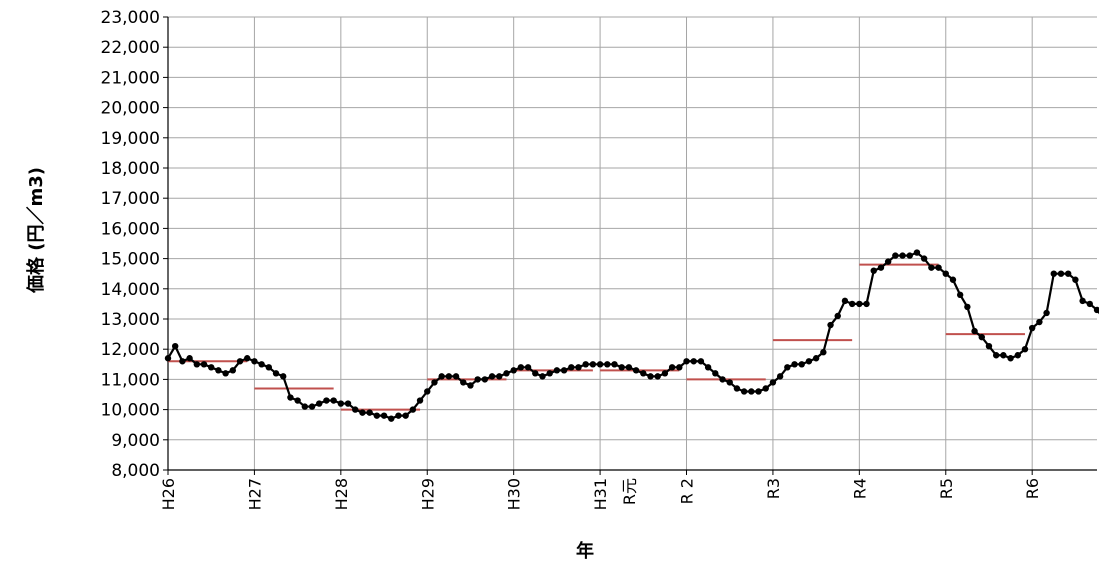 Image resolution: width=1099 pixels, height=567 pixels. What do you see at coordinates (254, 494) in the screenshot?
I see `x-tick-label: H27` at bounding box center [254, 494].